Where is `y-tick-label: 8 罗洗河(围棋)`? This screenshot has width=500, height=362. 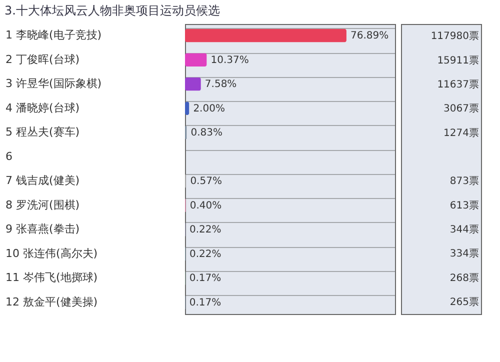
y-tick-label: 8 罗洗河(围棋) is located at coordinates (43, 205).